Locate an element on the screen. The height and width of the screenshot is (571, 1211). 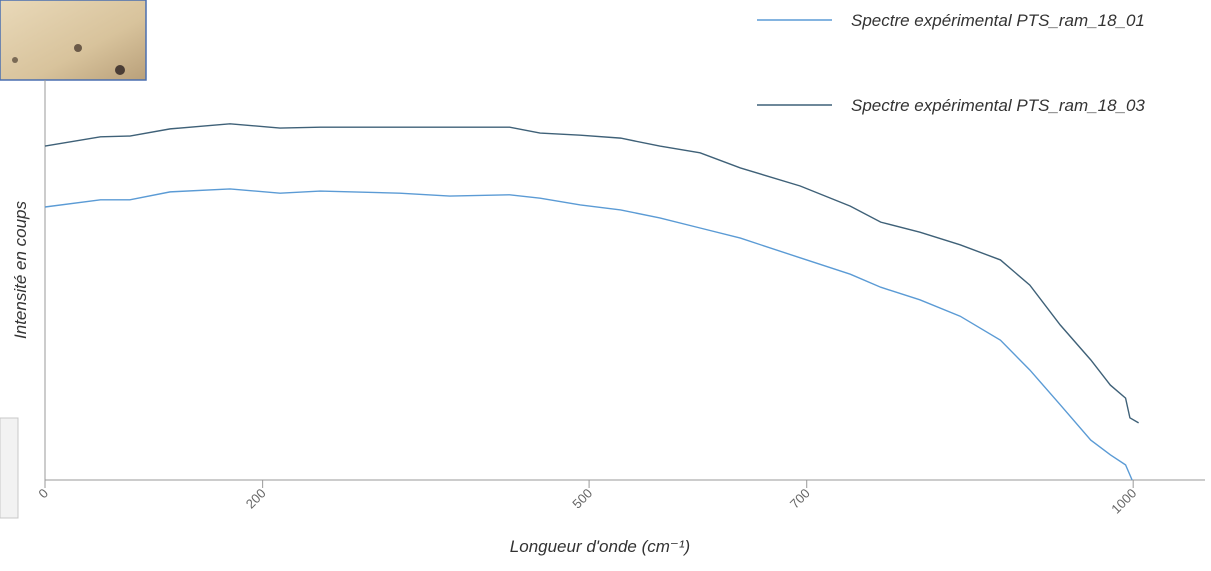
x-tick-label: 700 is located at coordinates (800, 499).